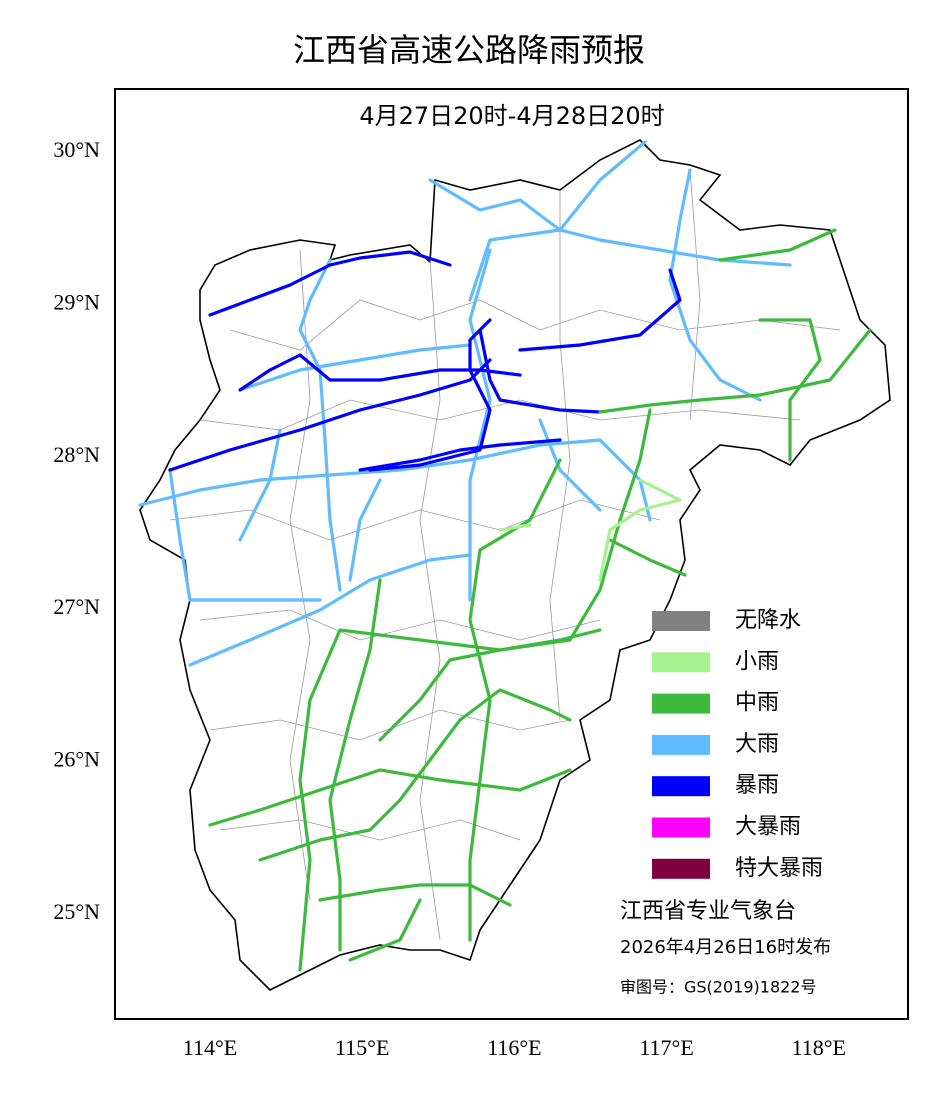 This screenshot has height=1094, width=938. What do you see at coordinates (725, 947) in the screenshot?
I see `issue-time: 2026年4月26日16时发布` at bounding box center [725, 947].